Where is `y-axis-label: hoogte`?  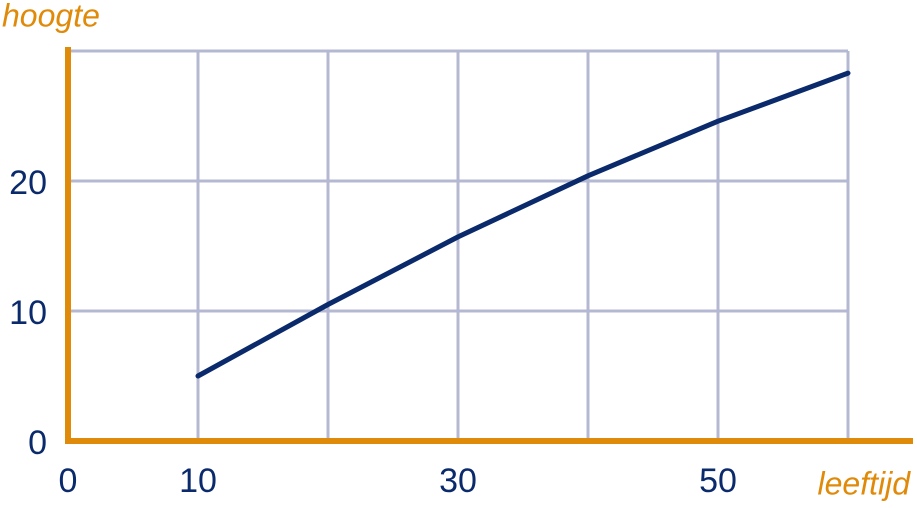
y-axis-label: hoogte is located at coordinates (51, 16).